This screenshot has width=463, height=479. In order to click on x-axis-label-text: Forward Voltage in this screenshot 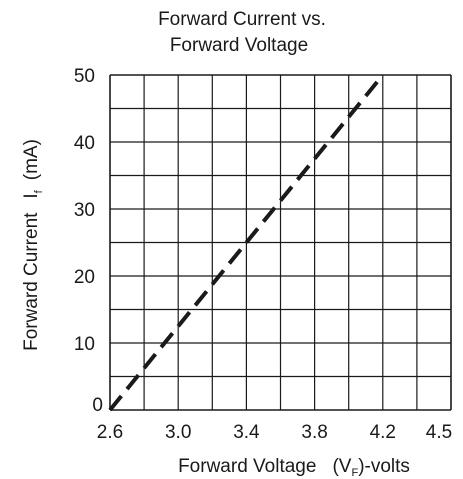, I will do `click(247, 466)`.